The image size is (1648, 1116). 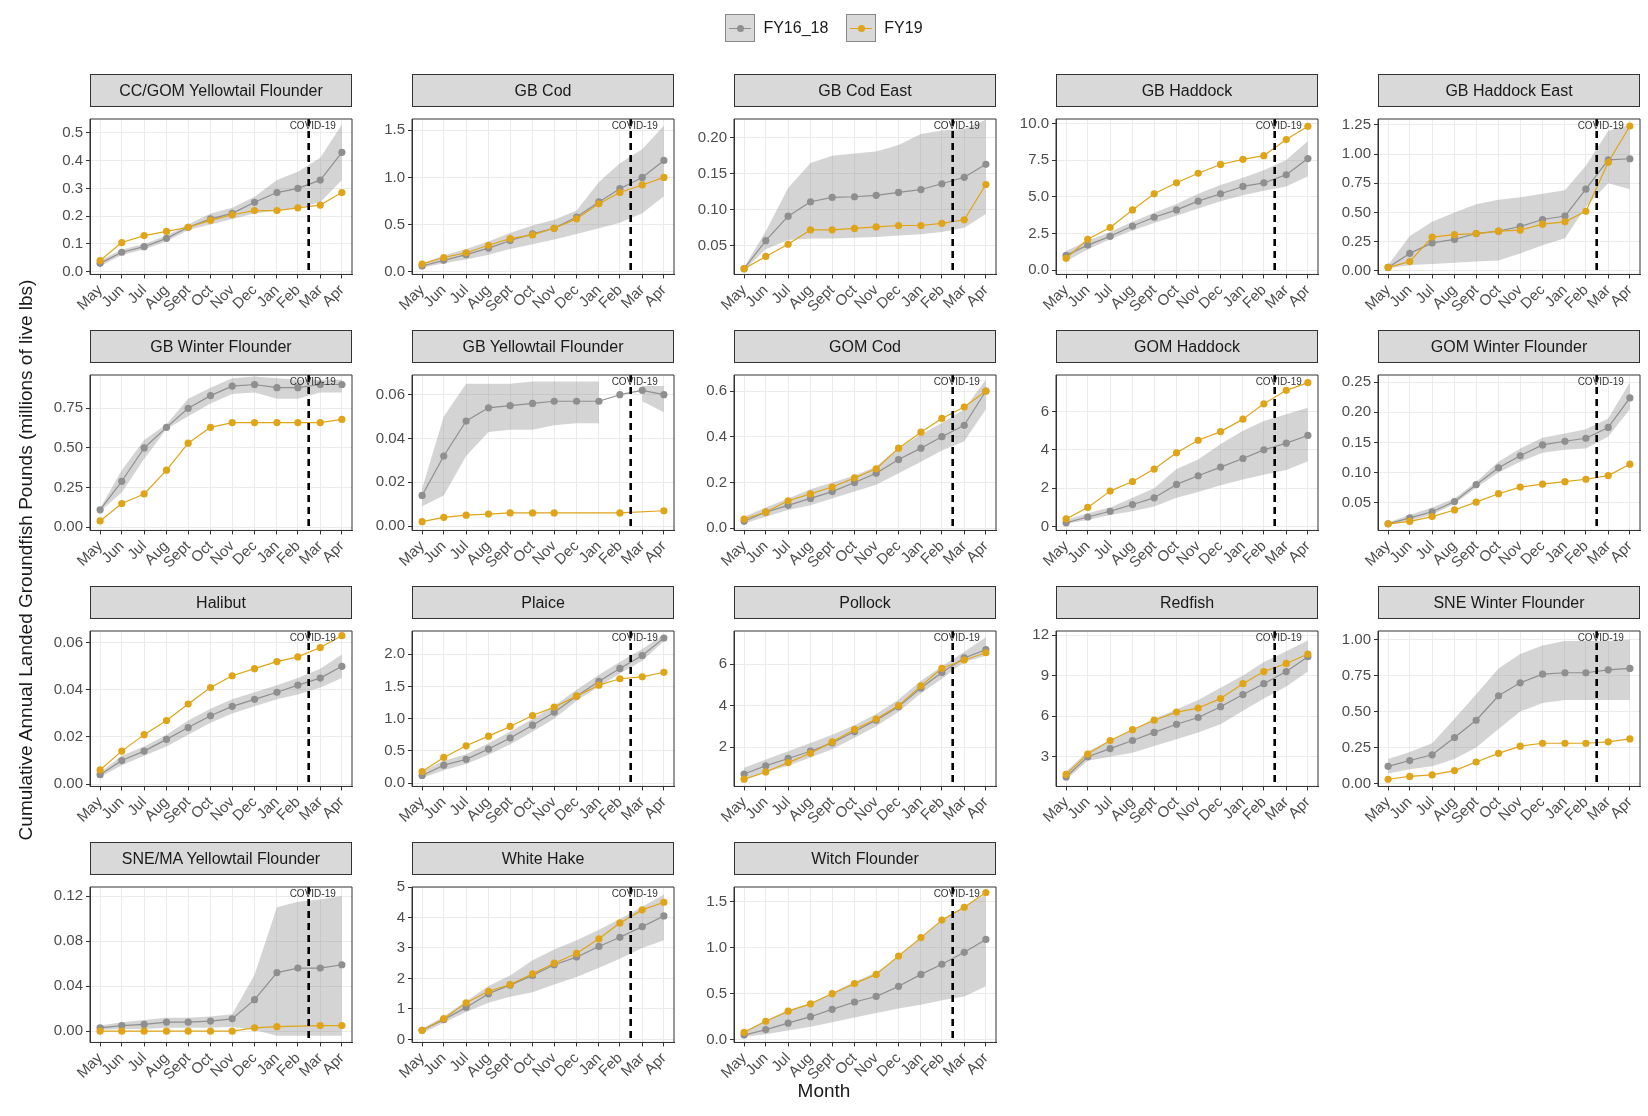 What do you see at coordinates (716, 481) in the screenshot?
I see `y-tick-label: 0.2` at bounding box center [716, 481].